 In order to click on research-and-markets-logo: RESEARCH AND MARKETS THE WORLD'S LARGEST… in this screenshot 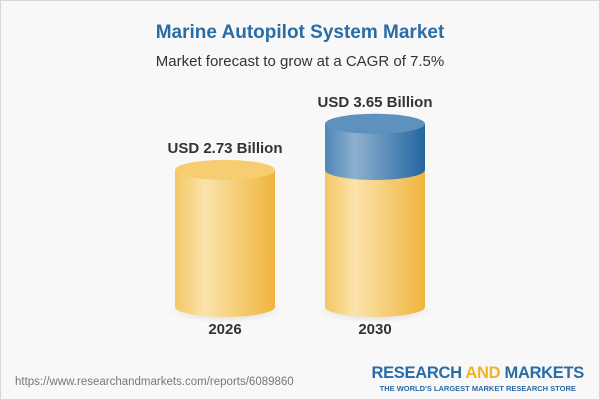, I will do `click(477, 378)`.